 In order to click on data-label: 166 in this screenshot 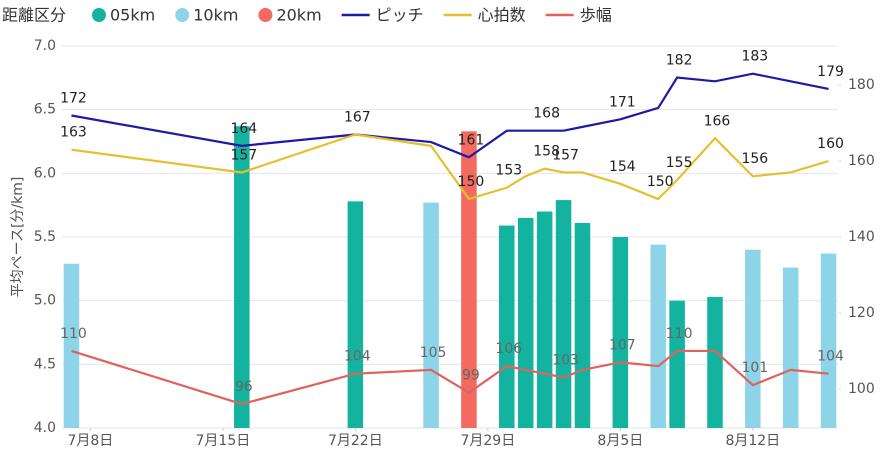, I will do `click(717, 121)`.